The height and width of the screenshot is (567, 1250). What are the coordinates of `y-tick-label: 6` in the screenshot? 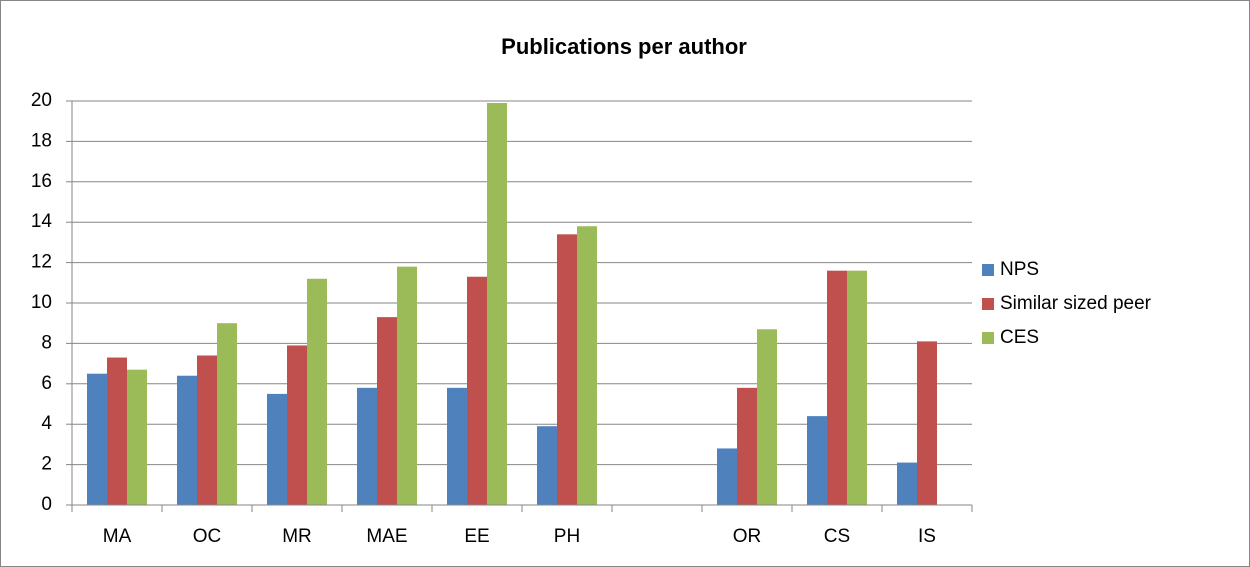 It's located at (46, 383).